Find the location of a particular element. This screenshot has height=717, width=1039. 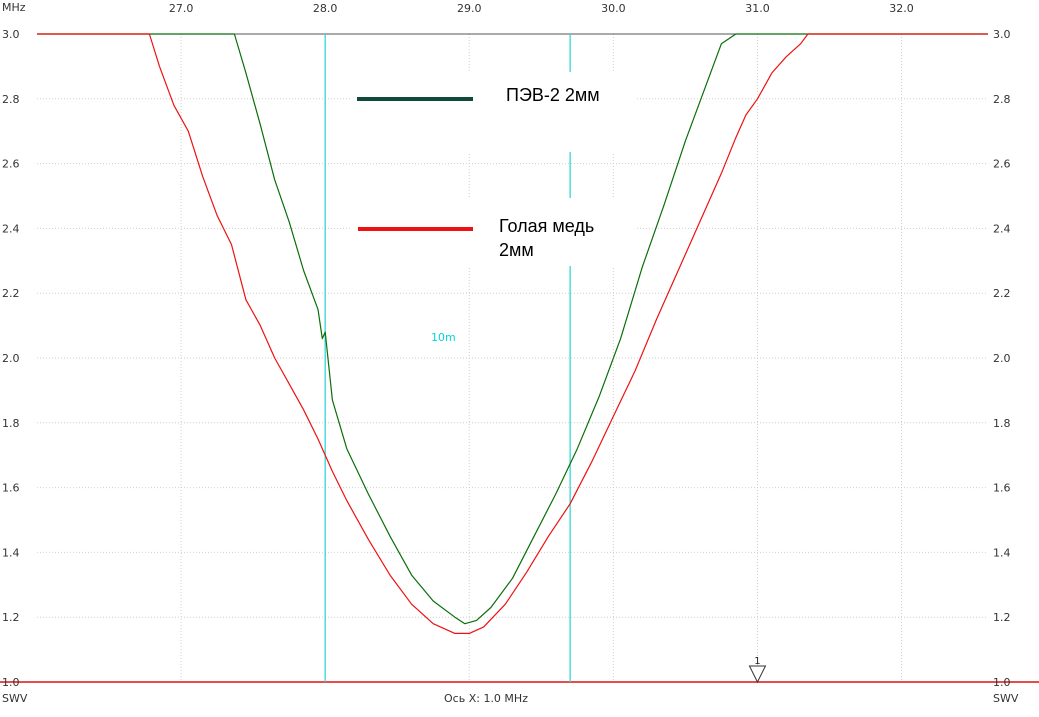

y-tick-left: 1.0 is located at coordinates (11, 682).